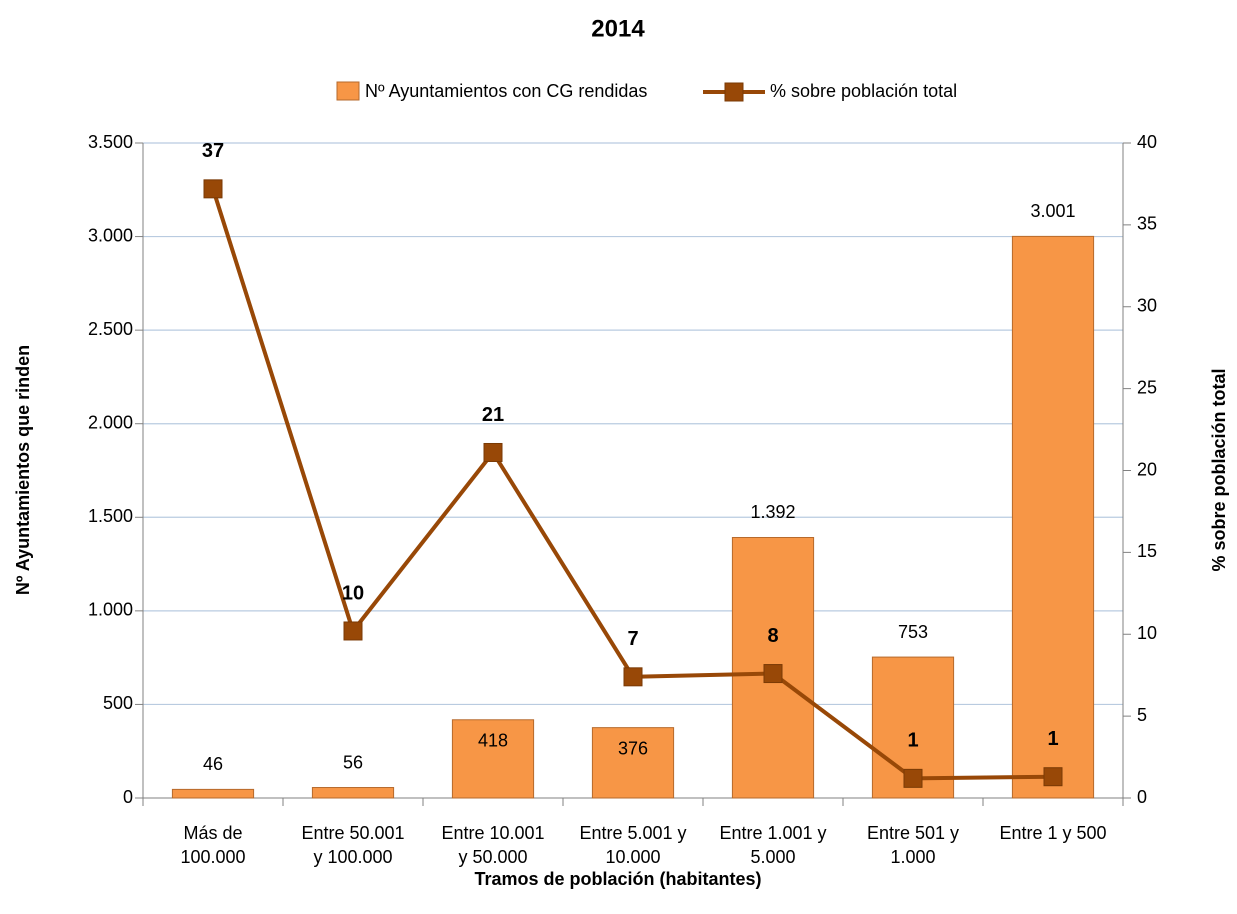  I want to click on y-tick-label: 1.500, so click(110, 516).